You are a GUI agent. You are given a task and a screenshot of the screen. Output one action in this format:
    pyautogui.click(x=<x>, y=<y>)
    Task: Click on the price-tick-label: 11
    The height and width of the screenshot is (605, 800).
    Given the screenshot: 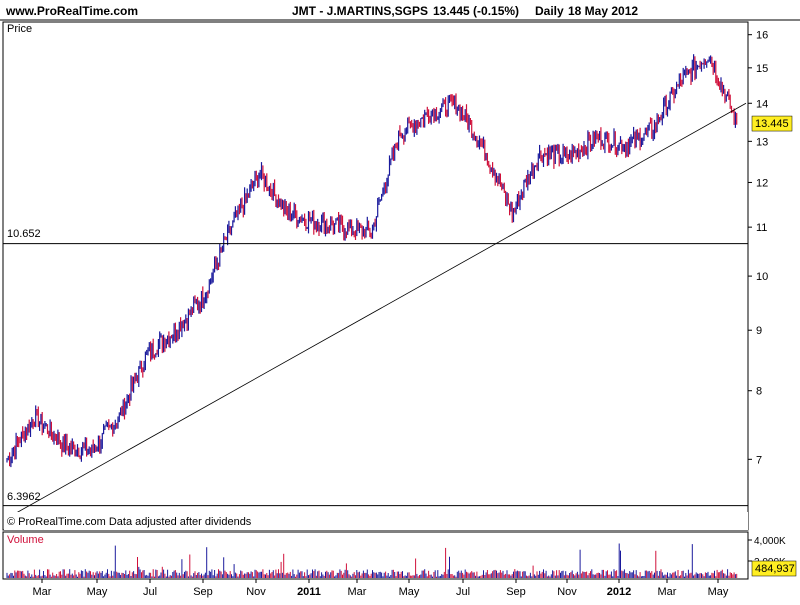 What is the action you would take?
    pyautogui.click(x=761, y=228)
    